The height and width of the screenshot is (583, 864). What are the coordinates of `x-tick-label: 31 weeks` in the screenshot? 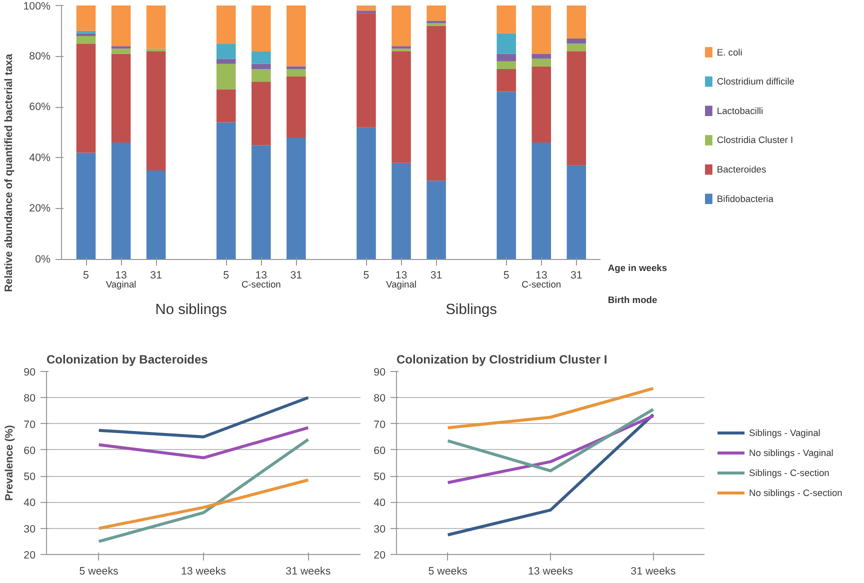 It's located at (653, 572).